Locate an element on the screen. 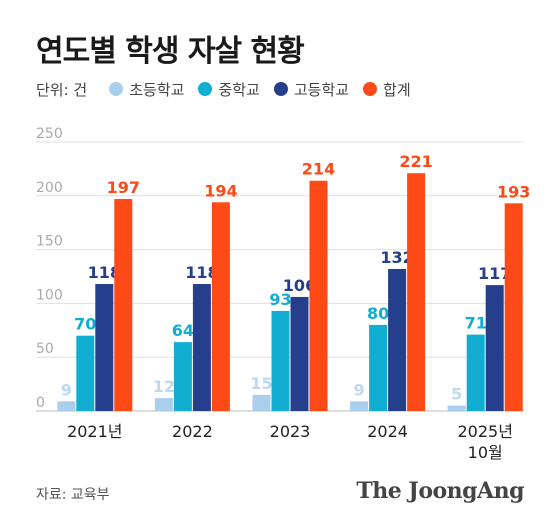  legend: 단위: 건 초등학교 중학교 고등학교 합계 is located at coordinates (230, 89).